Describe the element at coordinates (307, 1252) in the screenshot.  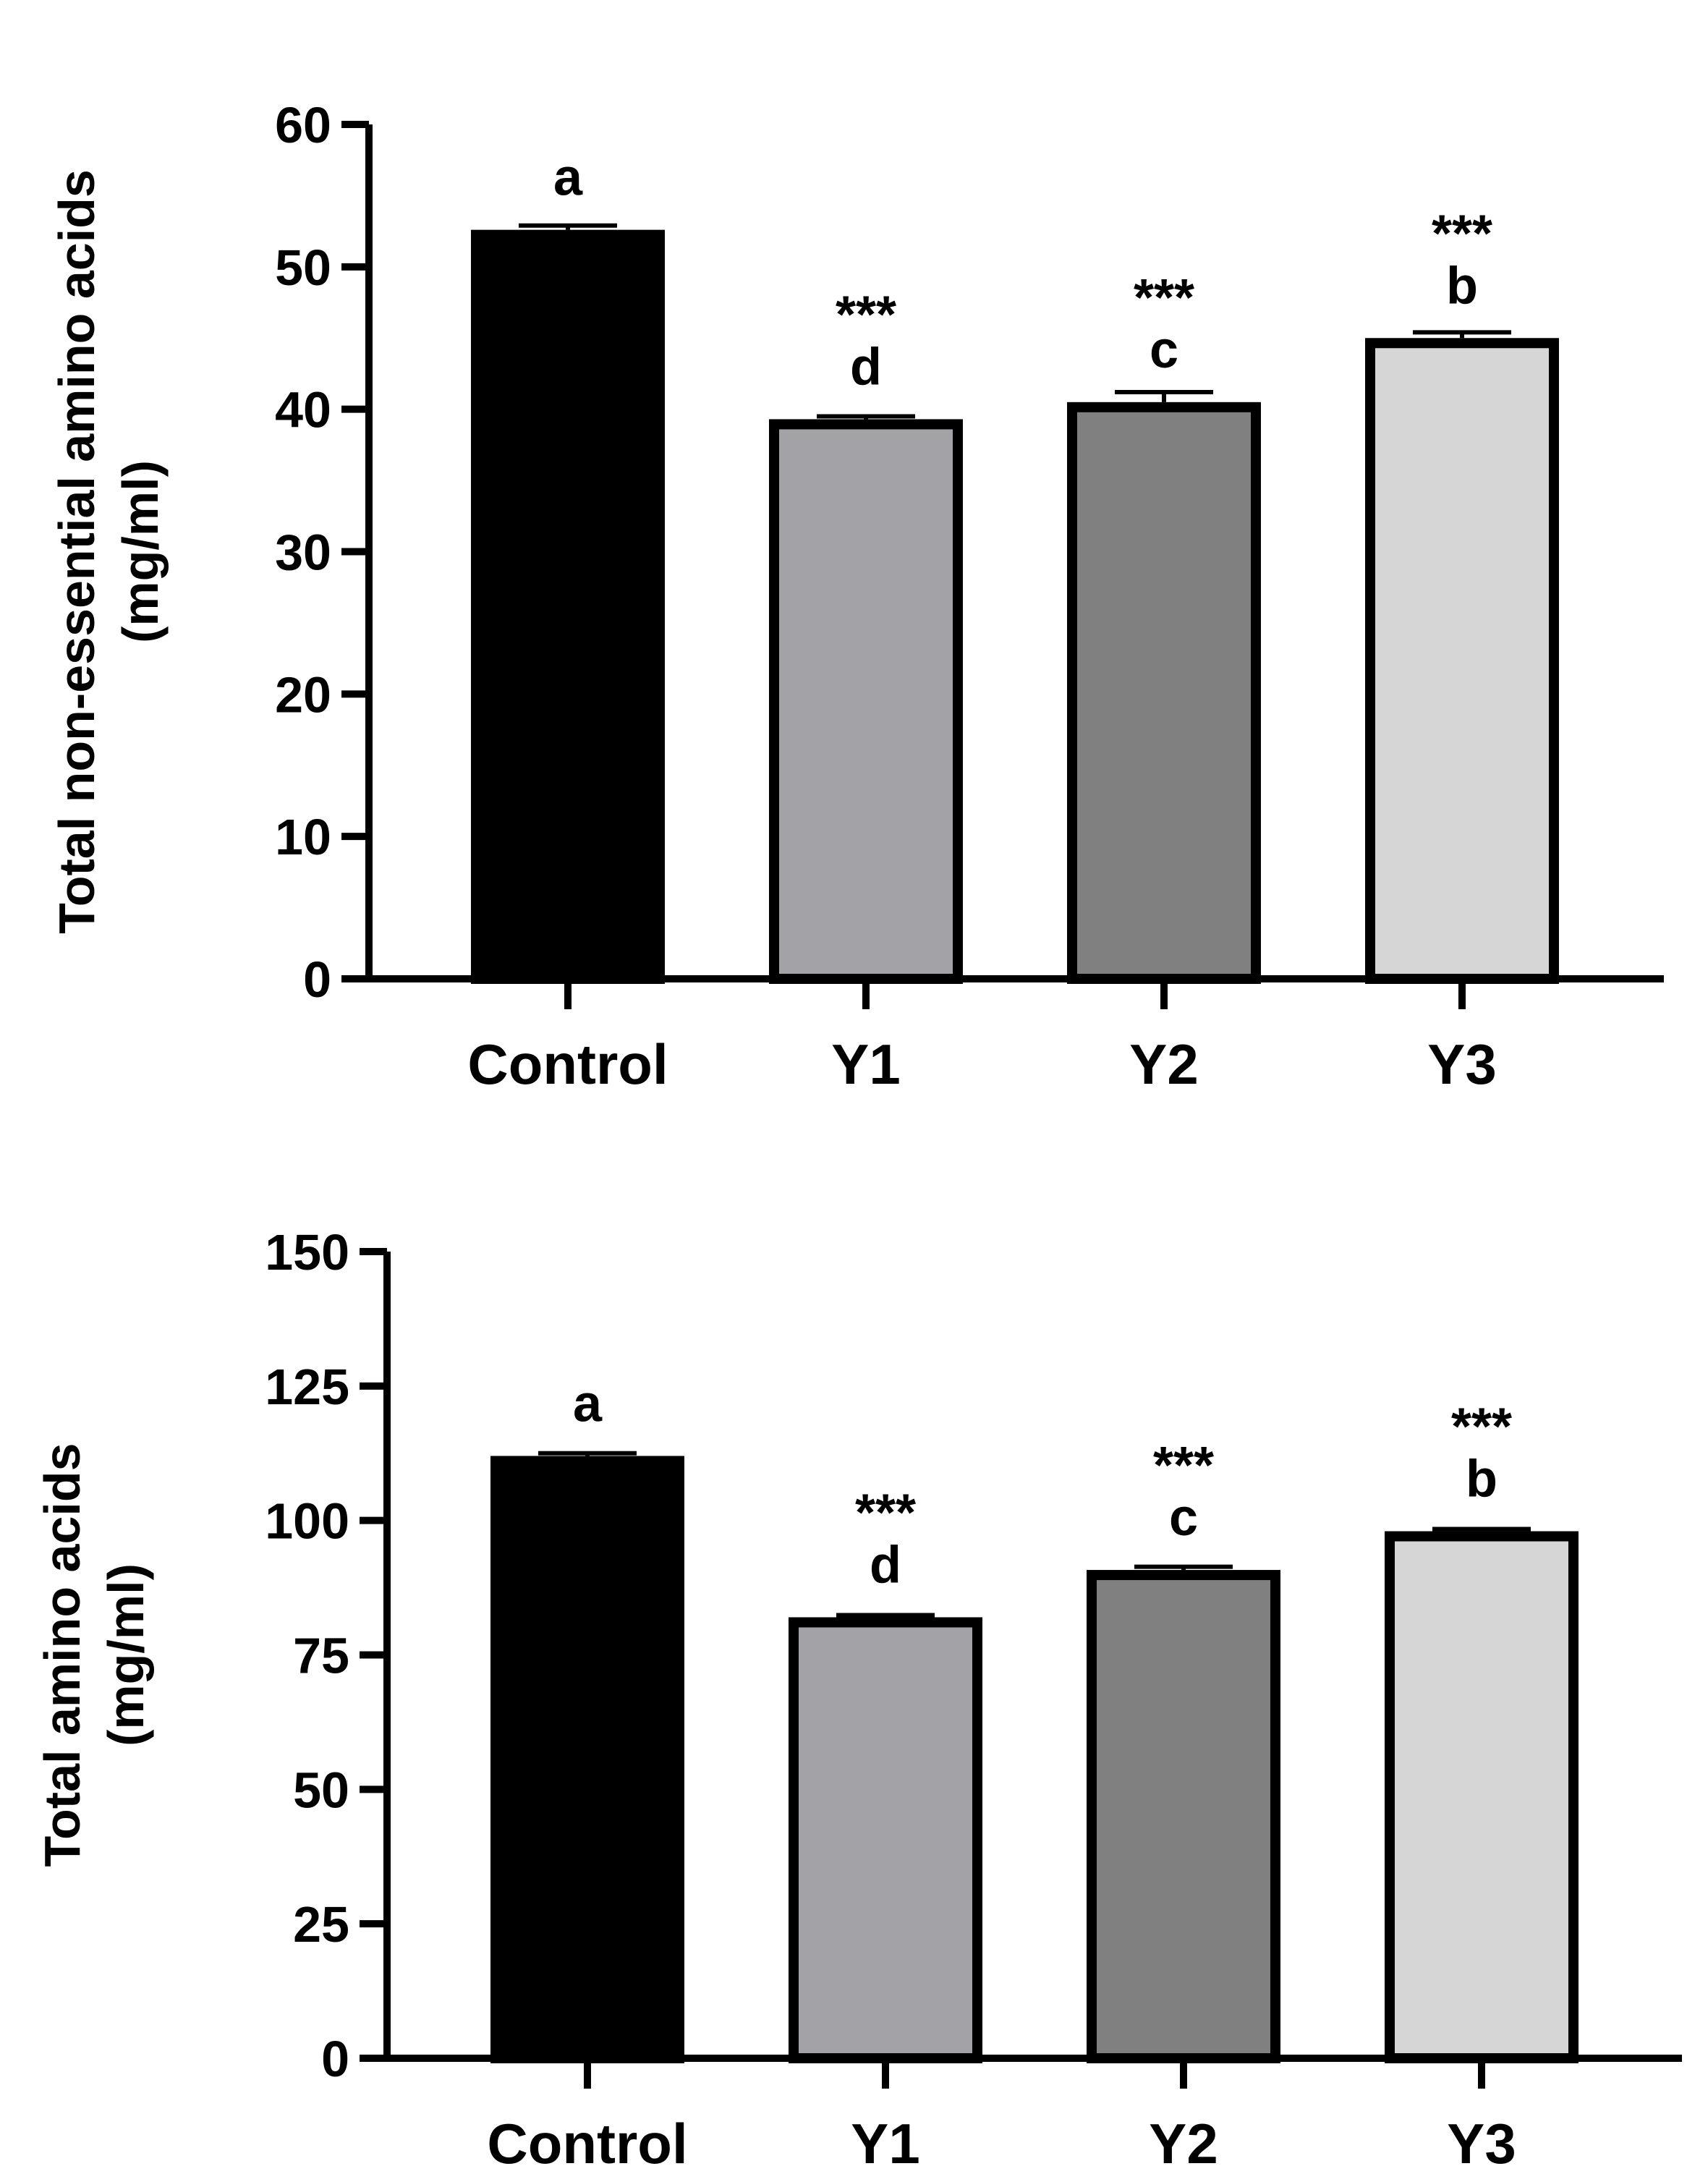
I see `y-tick-label: 150` at that location.